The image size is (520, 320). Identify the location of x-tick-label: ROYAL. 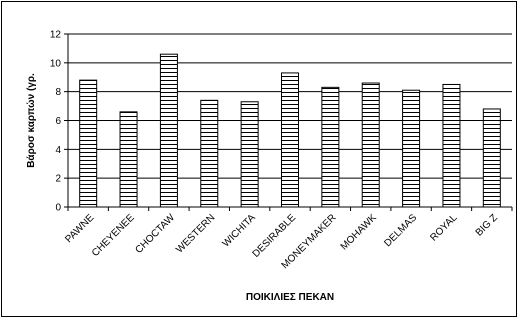
(444, 228).